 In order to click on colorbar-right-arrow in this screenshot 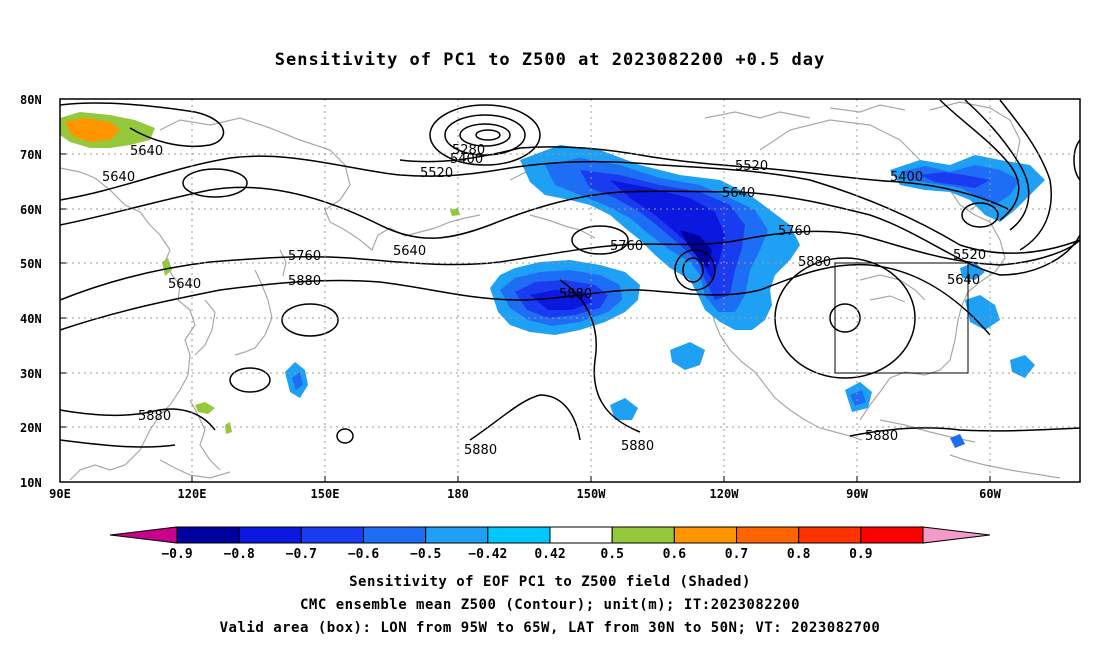, I will do `click(956, 535)`.